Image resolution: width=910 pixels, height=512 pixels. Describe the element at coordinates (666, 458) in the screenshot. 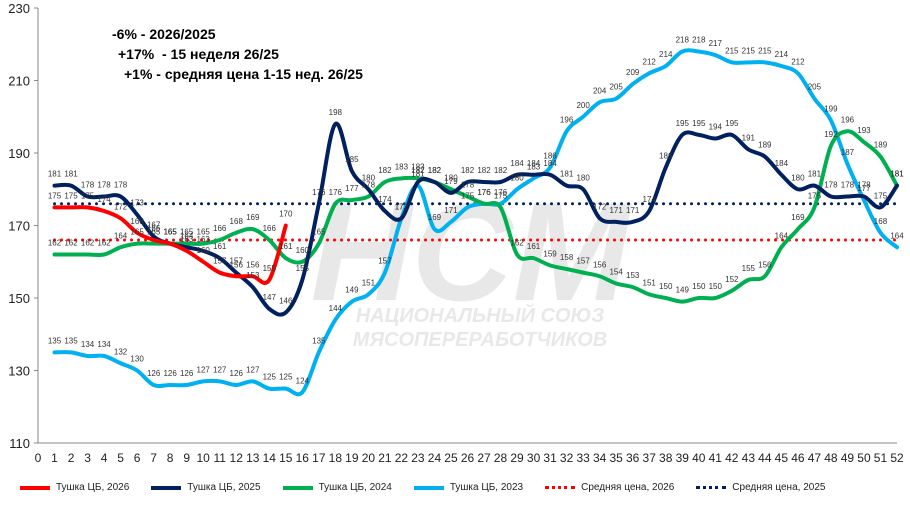

I see `x-tick-label: 38` at that location.